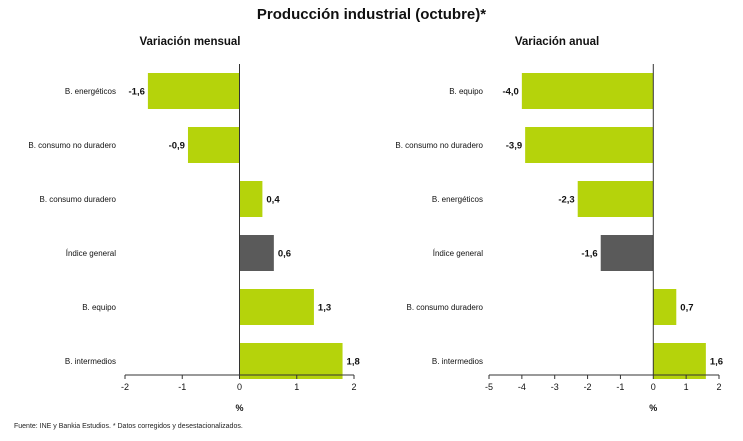 The width and height of the screenshot is (743, 441). What do you see at coordinates (439, 145) in the screenshot?
I see `annual-category-label-1: B. consumo no duradero` at bounding box center [439, 145].